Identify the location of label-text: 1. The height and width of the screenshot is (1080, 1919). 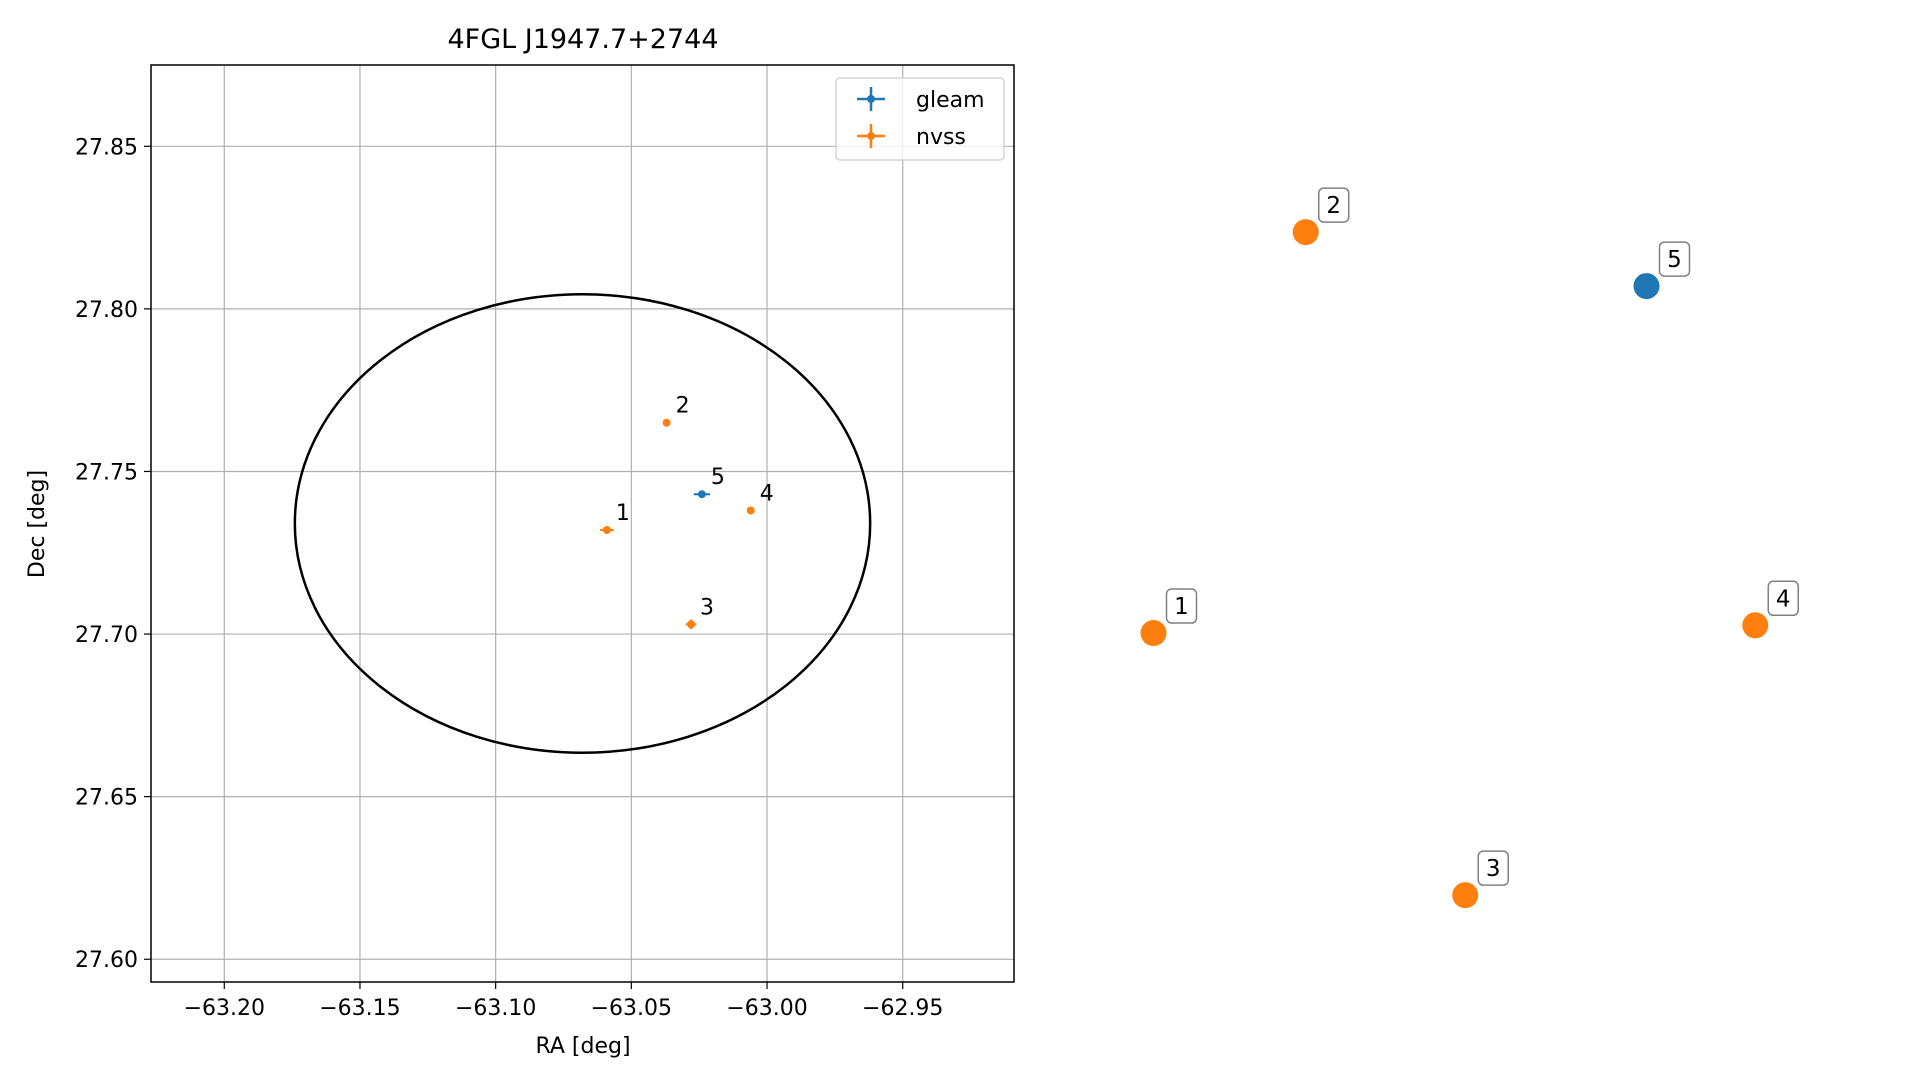
(1181, 607).